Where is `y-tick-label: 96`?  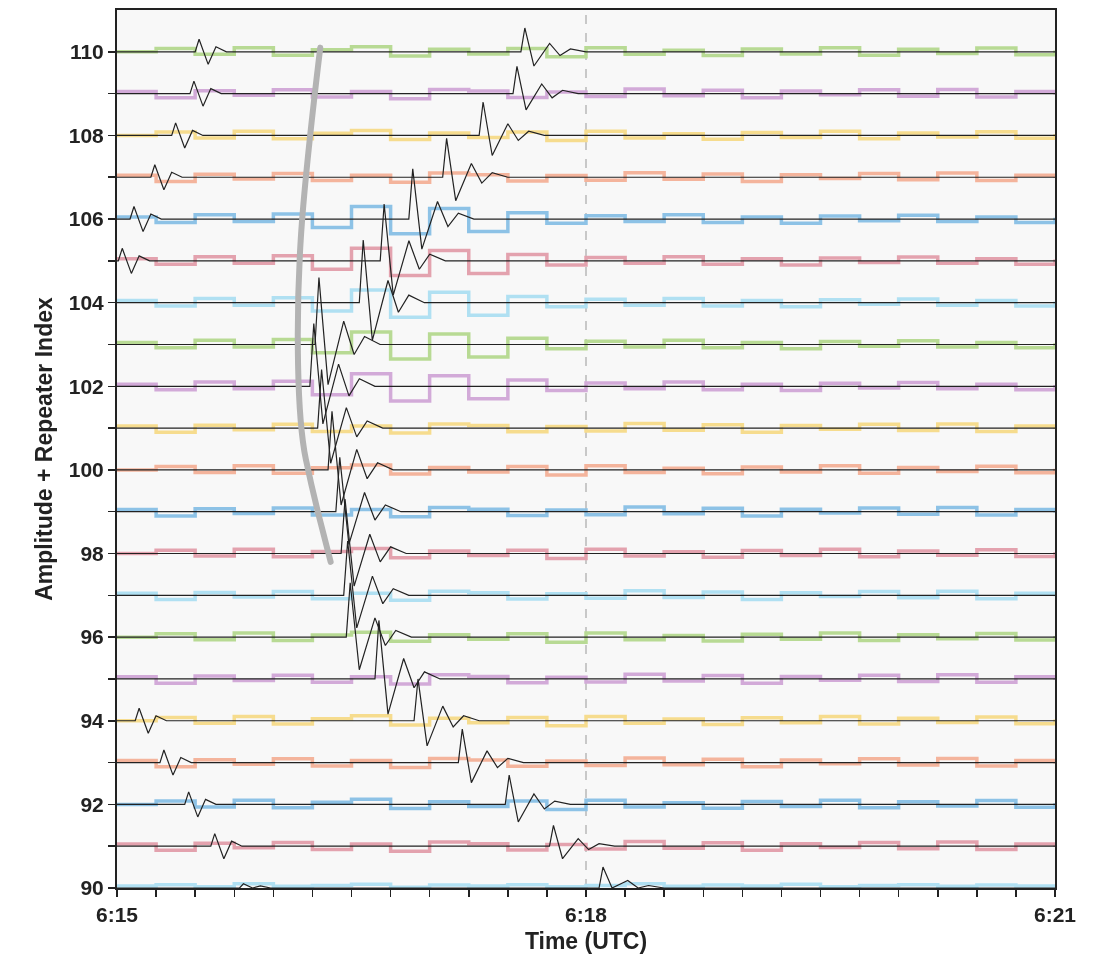
y-tick-label: 96 is located at coordinates (92, 637).